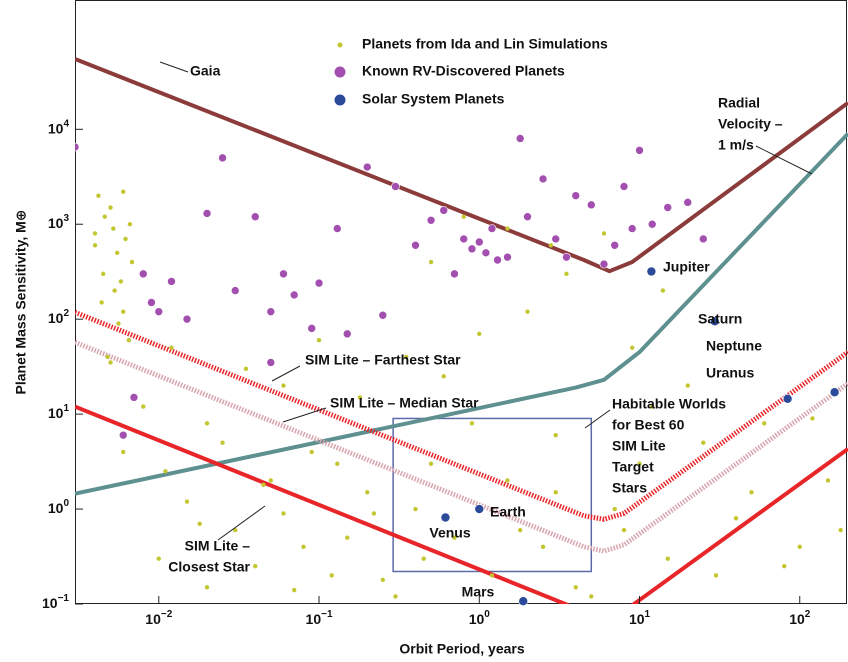 The height and width of the screenshot is (662, 848). Describe the element at coordinates (319, 618) in the screenshot. I see `x-tick-label: 10⁻¹` at that location.